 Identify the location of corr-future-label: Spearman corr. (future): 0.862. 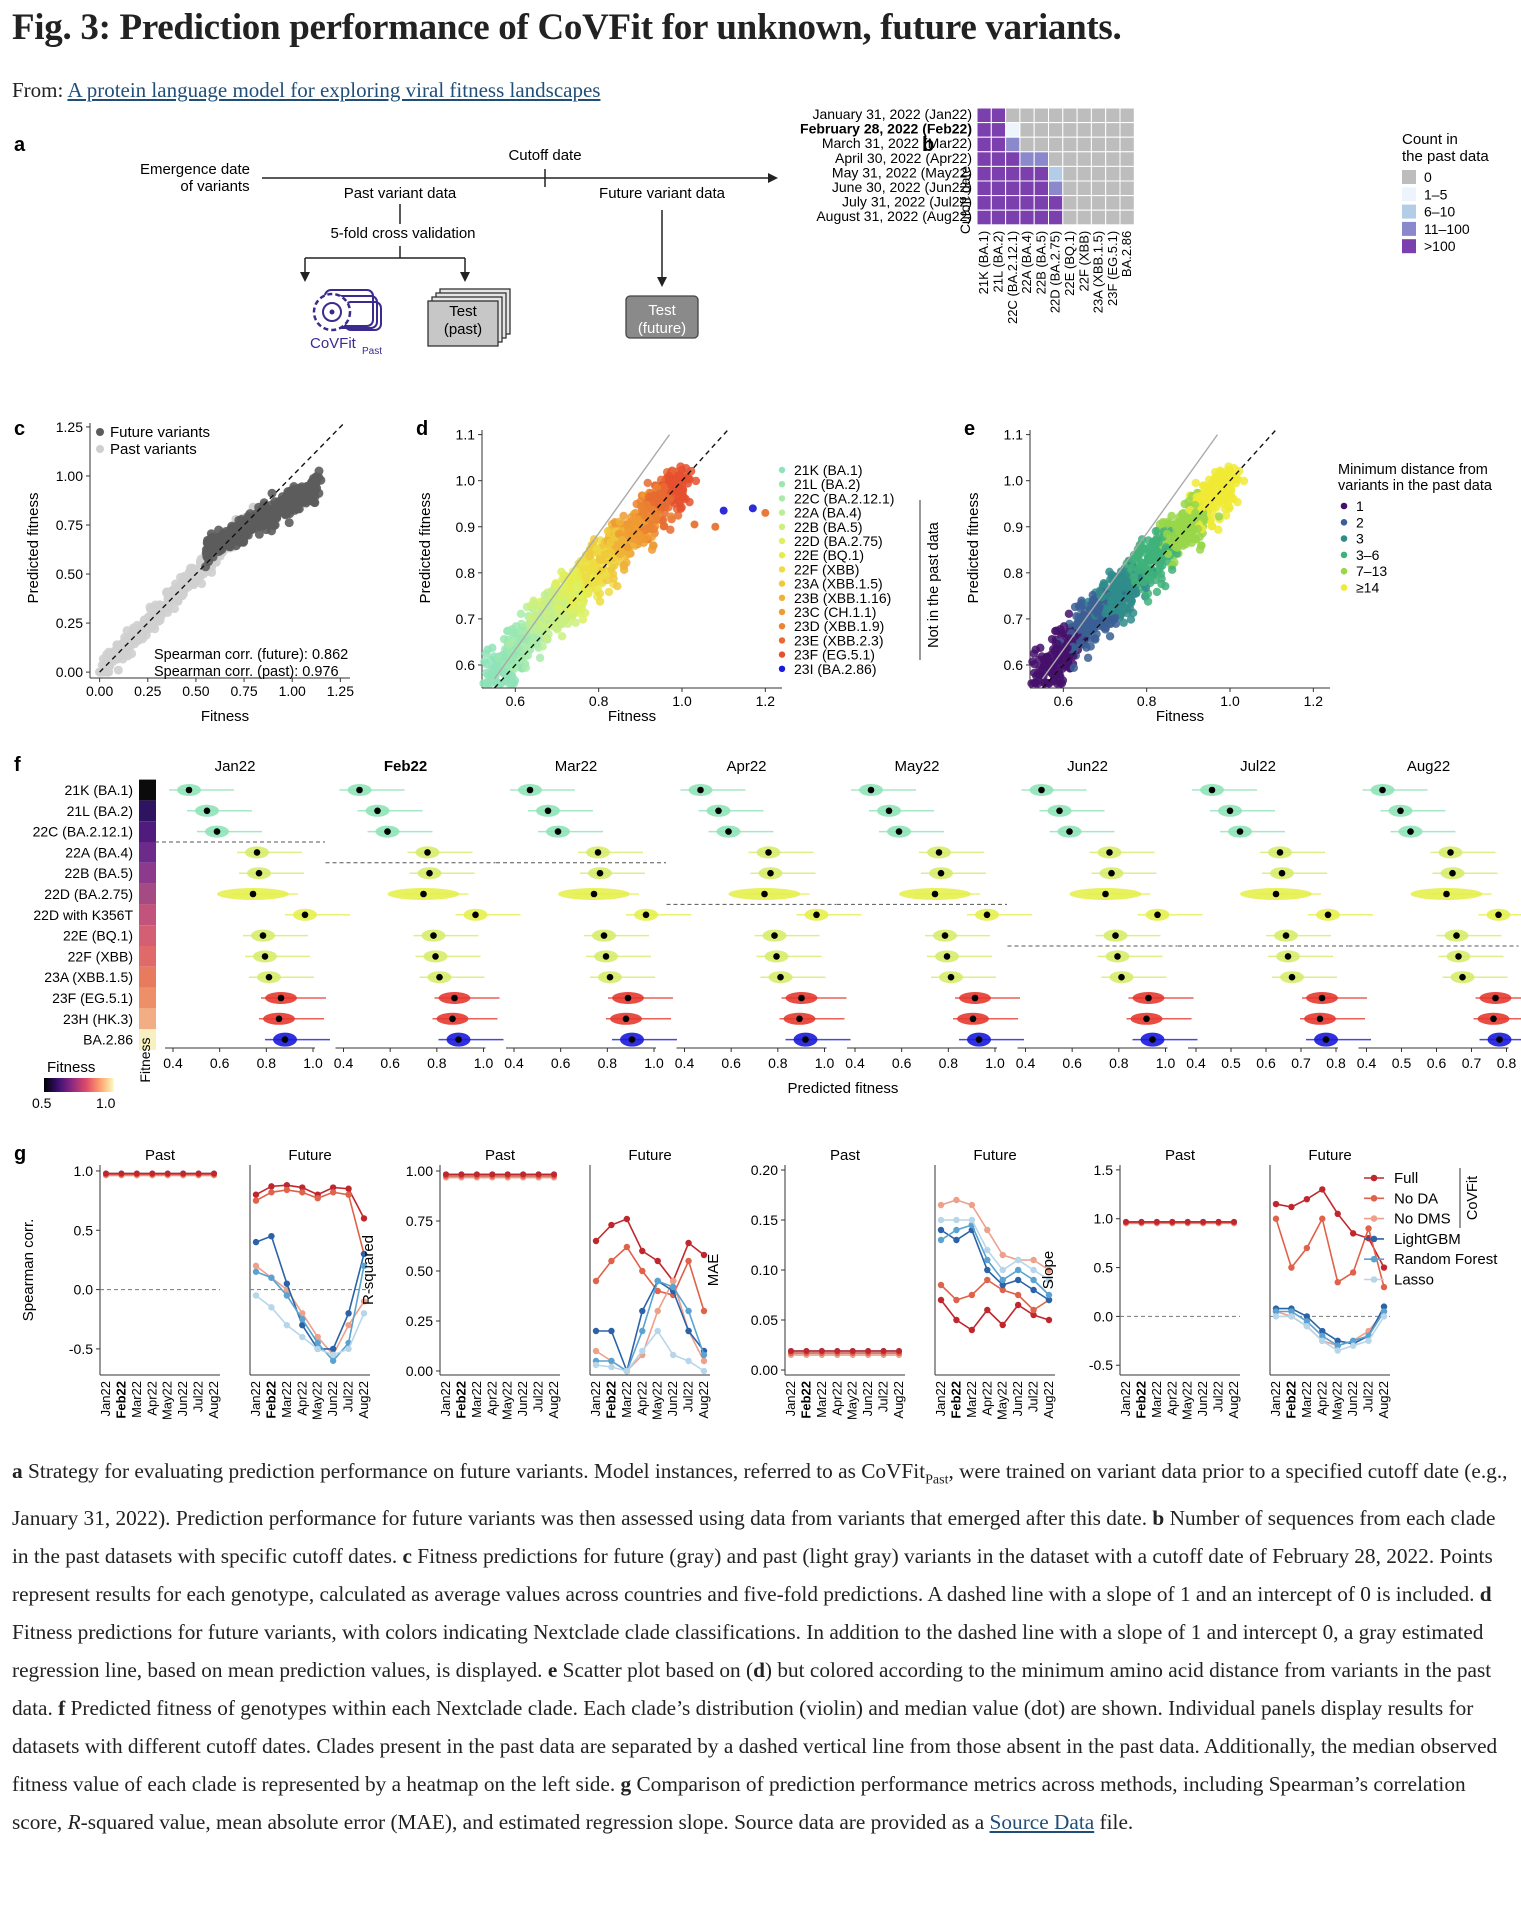
(251, 655).